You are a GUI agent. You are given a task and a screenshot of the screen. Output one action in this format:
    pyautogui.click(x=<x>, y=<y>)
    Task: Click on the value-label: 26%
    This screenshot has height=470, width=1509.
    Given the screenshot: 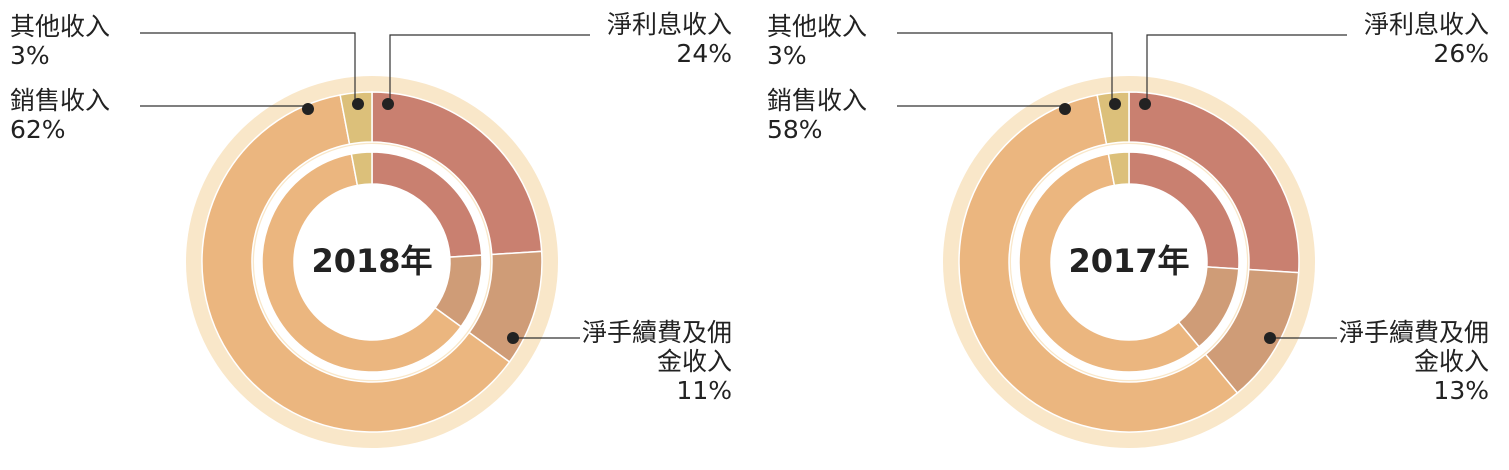 What is the action you would take?
    pyautogui.click(x=1461, y=53)
    